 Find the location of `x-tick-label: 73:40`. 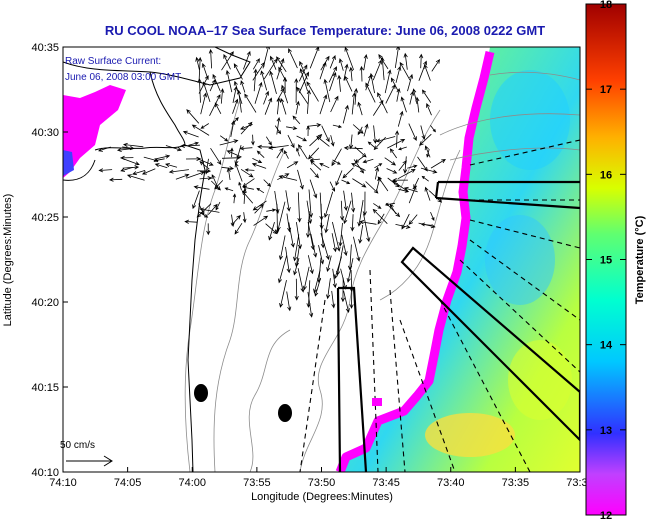

x-tick-label: 73:40 is located at coordinates (451, 483).